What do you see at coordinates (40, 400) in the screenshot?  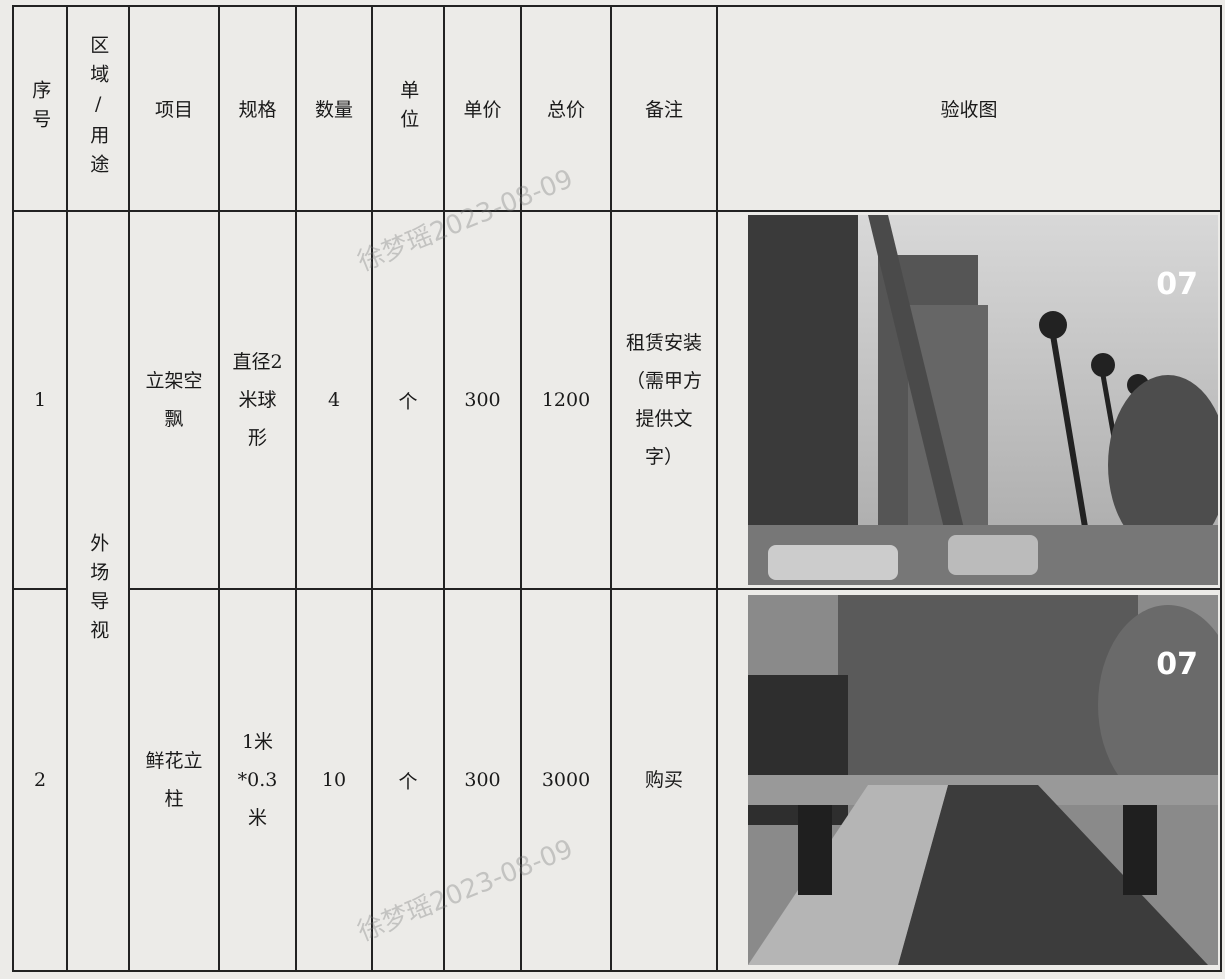 I see `cell-no: 1` at bounding box center [40, 400].